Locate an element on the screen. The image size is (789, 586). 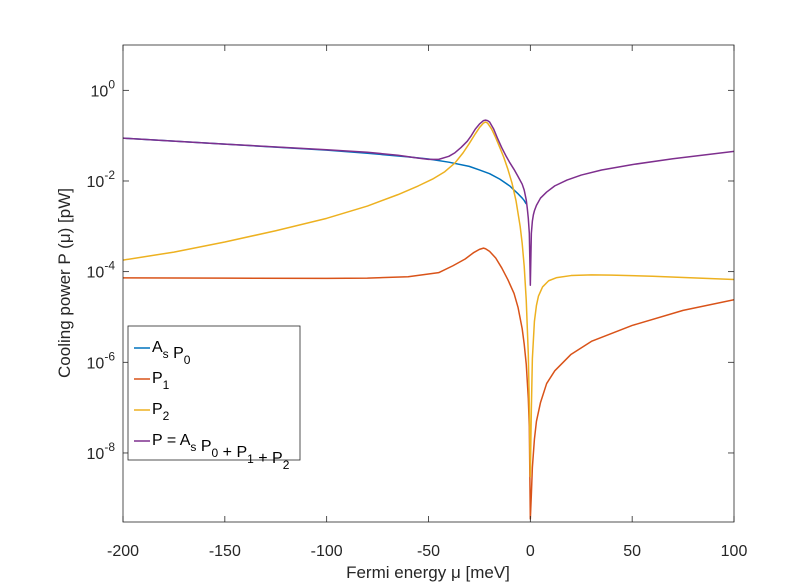
legend-entry-3: P2 is located at coordinates (161, 412).